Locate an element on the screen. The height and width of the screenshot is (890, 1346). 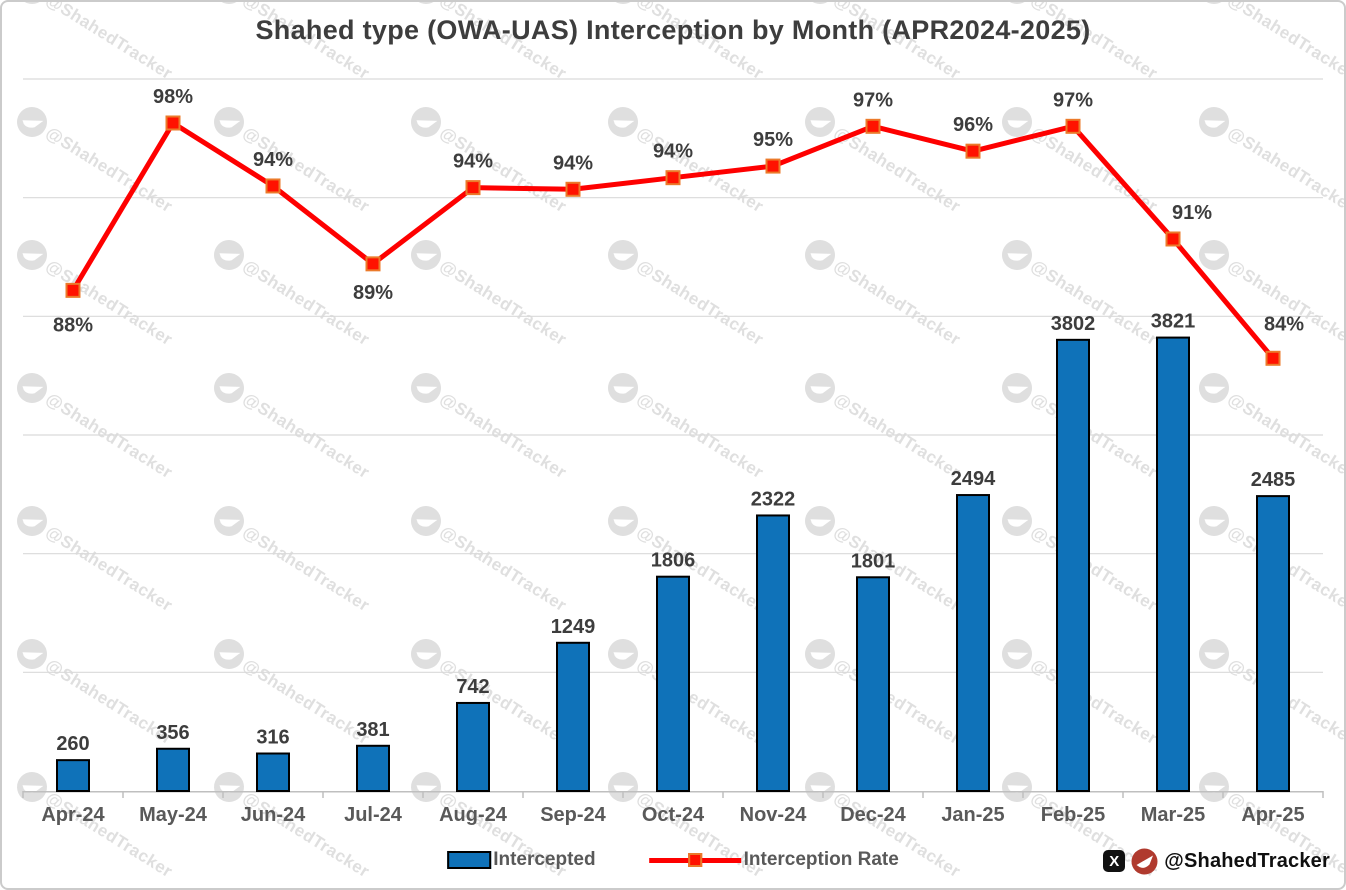
bar-value-label: 2322 is located at coordinates (773, 499).